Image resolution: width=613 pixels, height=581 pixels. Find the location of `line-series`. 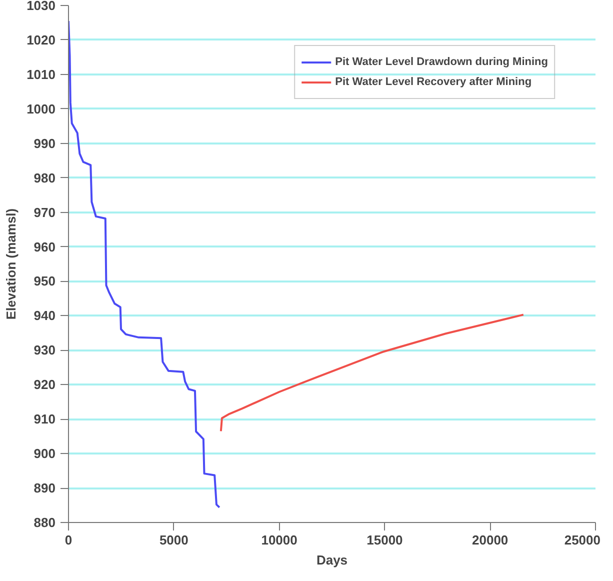

line-series is located at coordinates (372, 373).